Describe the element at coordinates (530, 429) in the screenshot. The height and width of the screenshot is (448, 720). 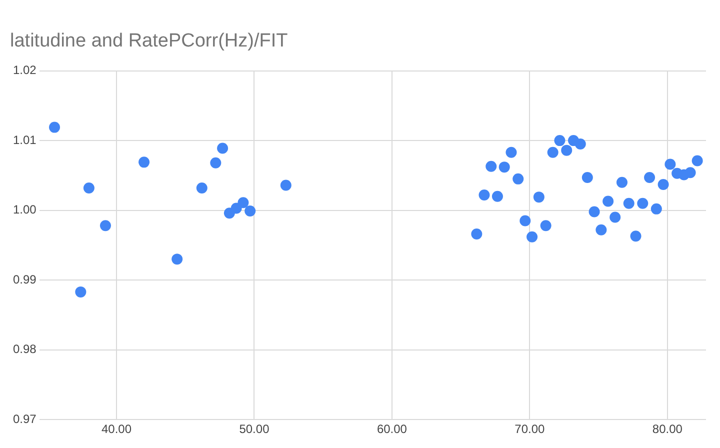
I see `x-tick-label: 70.00` at that location.